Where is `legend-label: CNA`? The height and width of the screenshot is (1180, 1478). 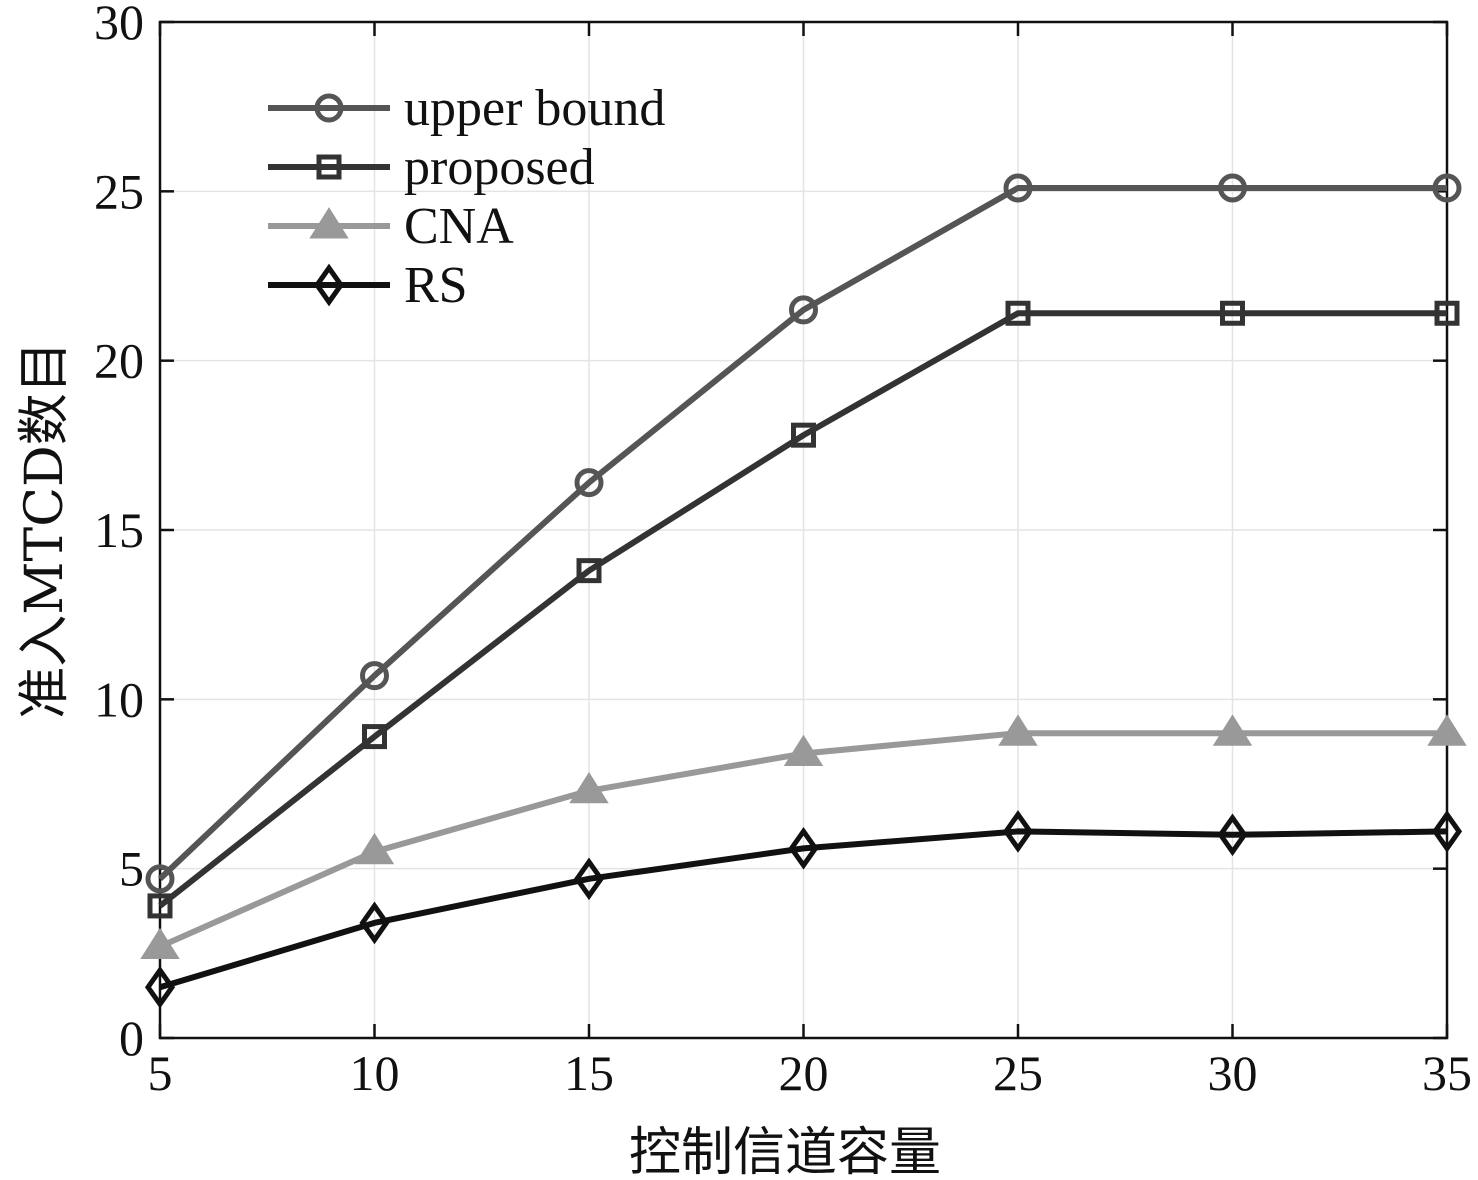 legend-label: CNA is located at coordinates (459, 226).